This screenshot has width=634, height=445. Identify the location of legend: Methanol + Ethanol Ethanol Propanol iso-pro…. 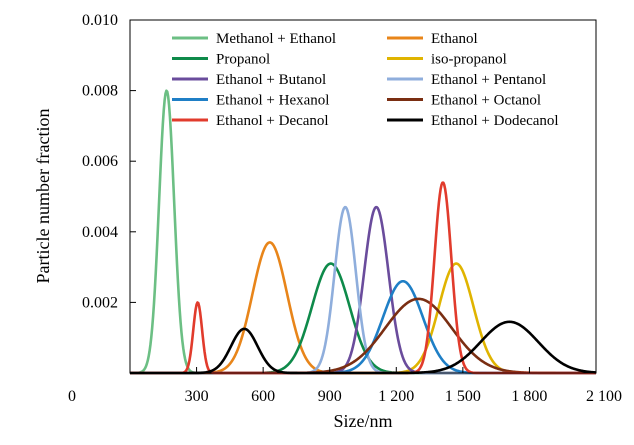
(365, 80).